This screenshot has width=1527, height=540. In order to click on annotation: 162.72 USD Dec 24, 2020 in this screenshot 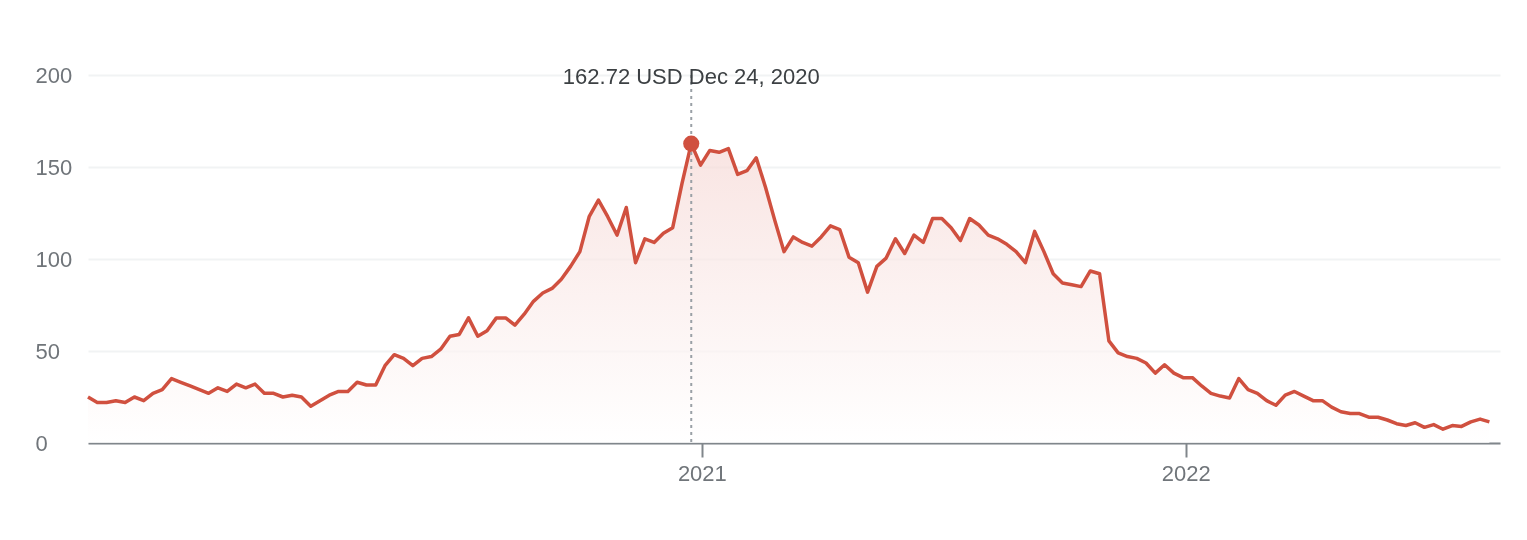, I will do `click(691, 76)`.